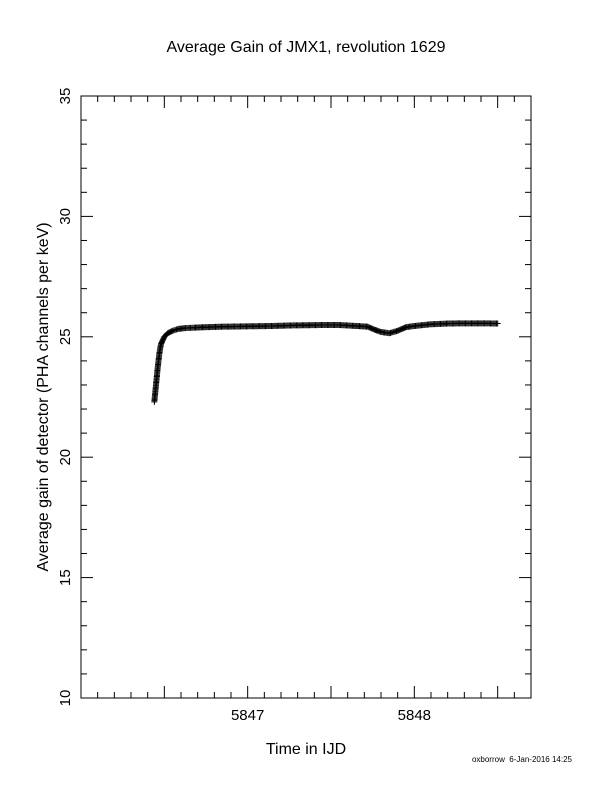  What do you see at coordinates (306, 749) in the screenshot?
I see `x-axis-label: Time in IJD` at bounding box center [306, 749].